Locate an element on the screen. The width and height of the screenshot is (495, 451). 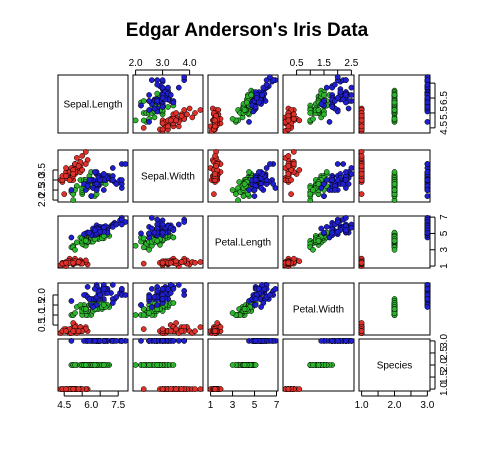
tick-label: 2.0 is located at coordinates (444, 365).